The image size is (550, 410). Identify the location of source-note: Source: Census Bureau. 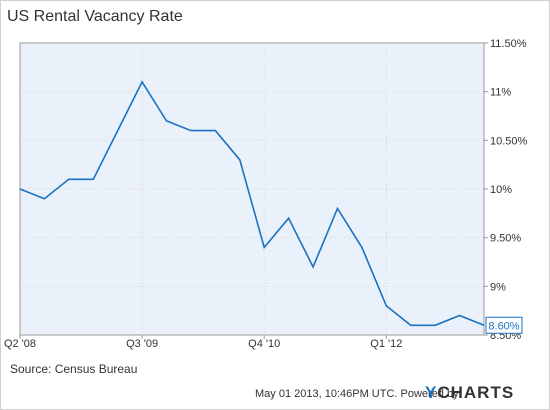
(74, 369).